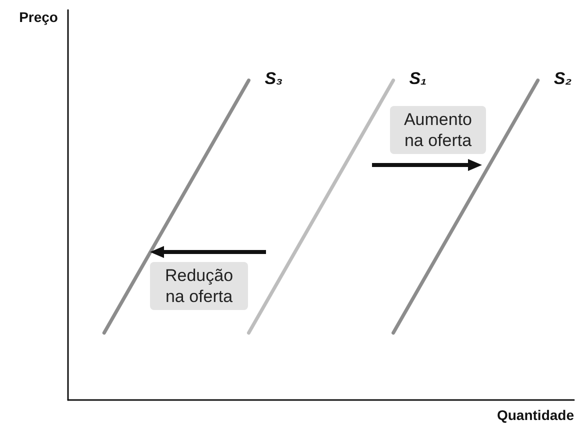 This screenshot has width=577, height=423. Describe the element at coordinates (199, 286) in the screenshot. I see `annotation: Redução na oferta` at that location.